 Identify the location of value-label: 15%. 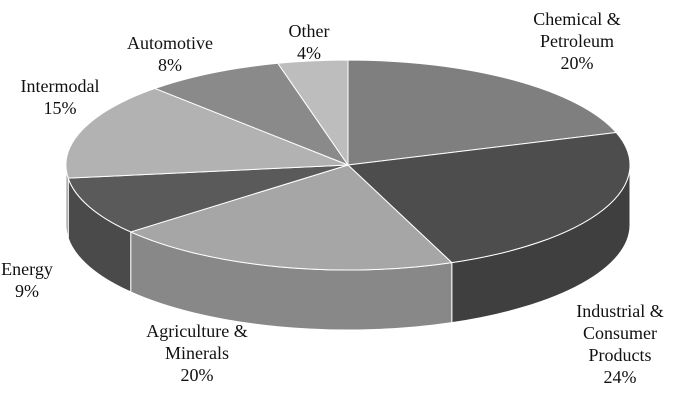
(60, 108).